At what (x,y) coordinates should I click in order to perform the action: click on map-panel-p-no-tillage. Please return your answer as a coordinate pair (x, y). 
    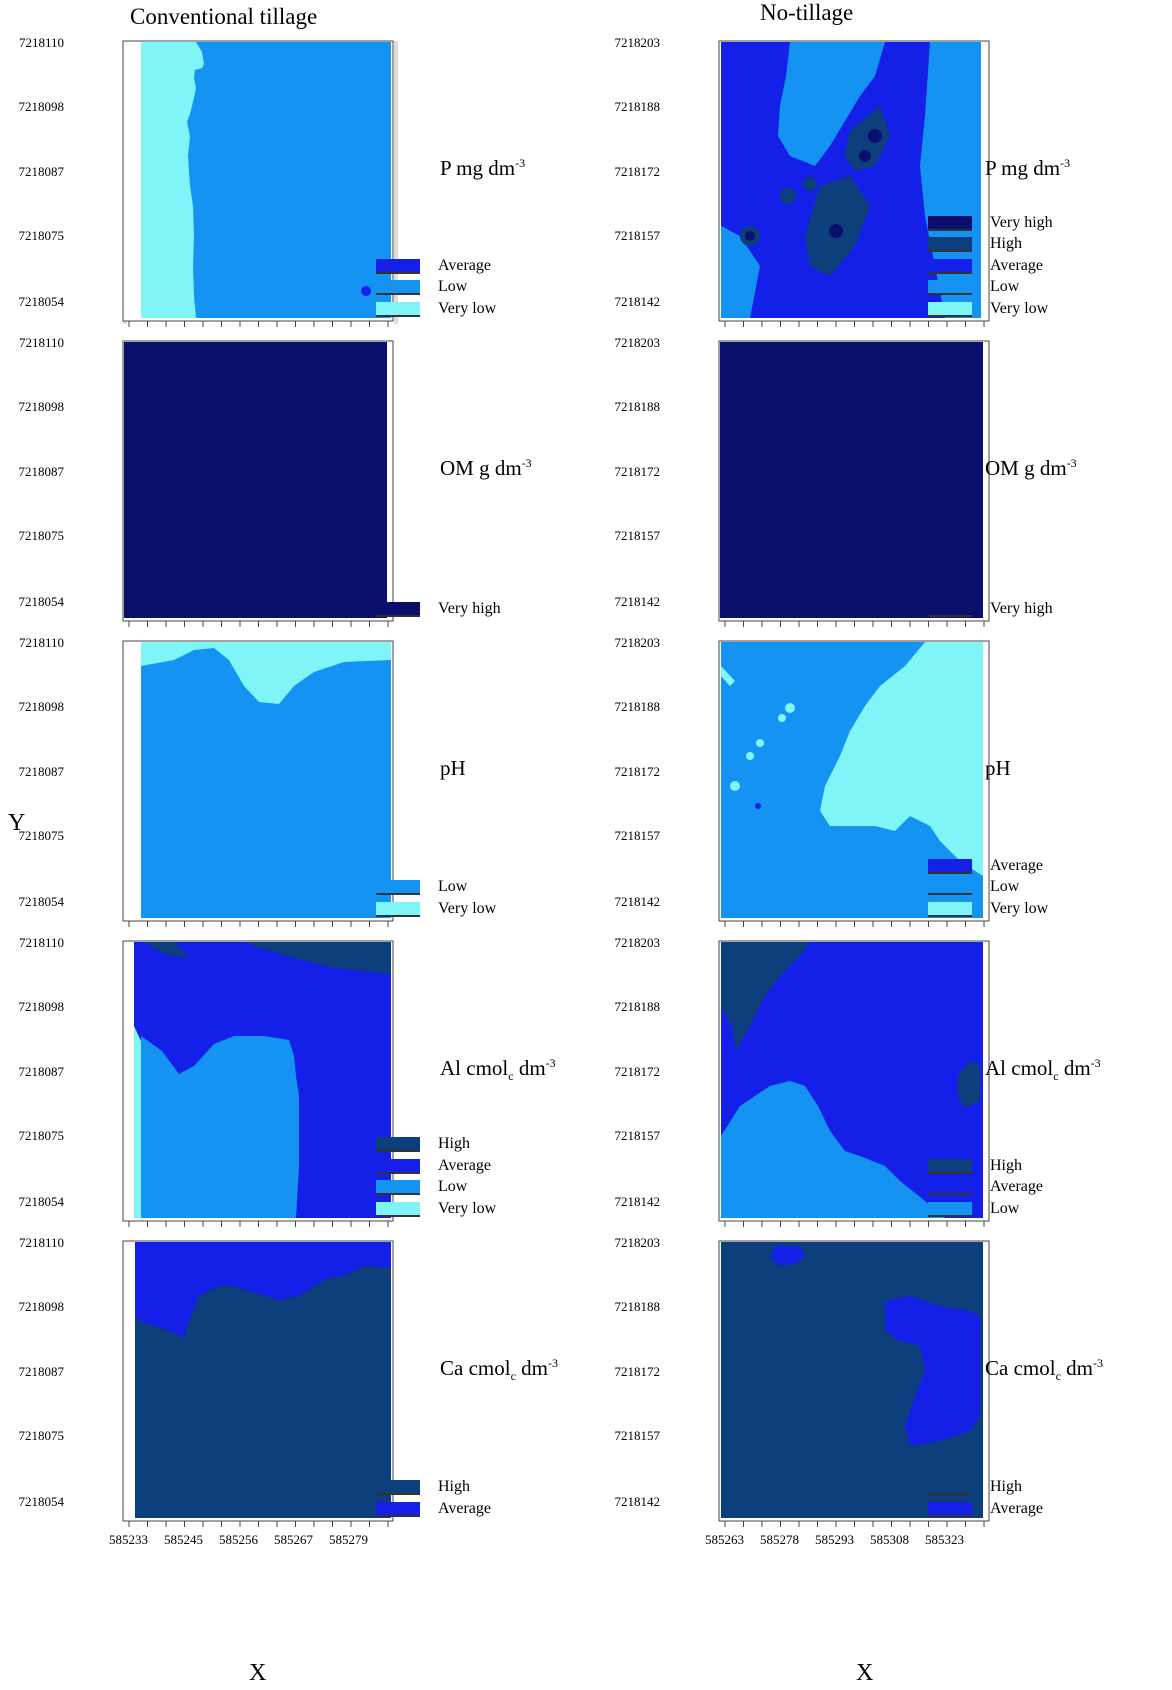
    Looking at the image, I should click on (780, 181).